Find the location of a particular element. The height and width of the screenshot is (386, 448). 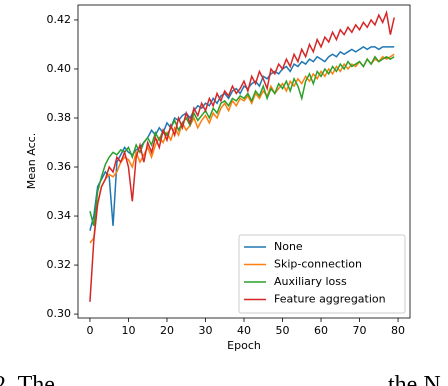

caption-fragment: 2. The is located at coordinates (27, 379).